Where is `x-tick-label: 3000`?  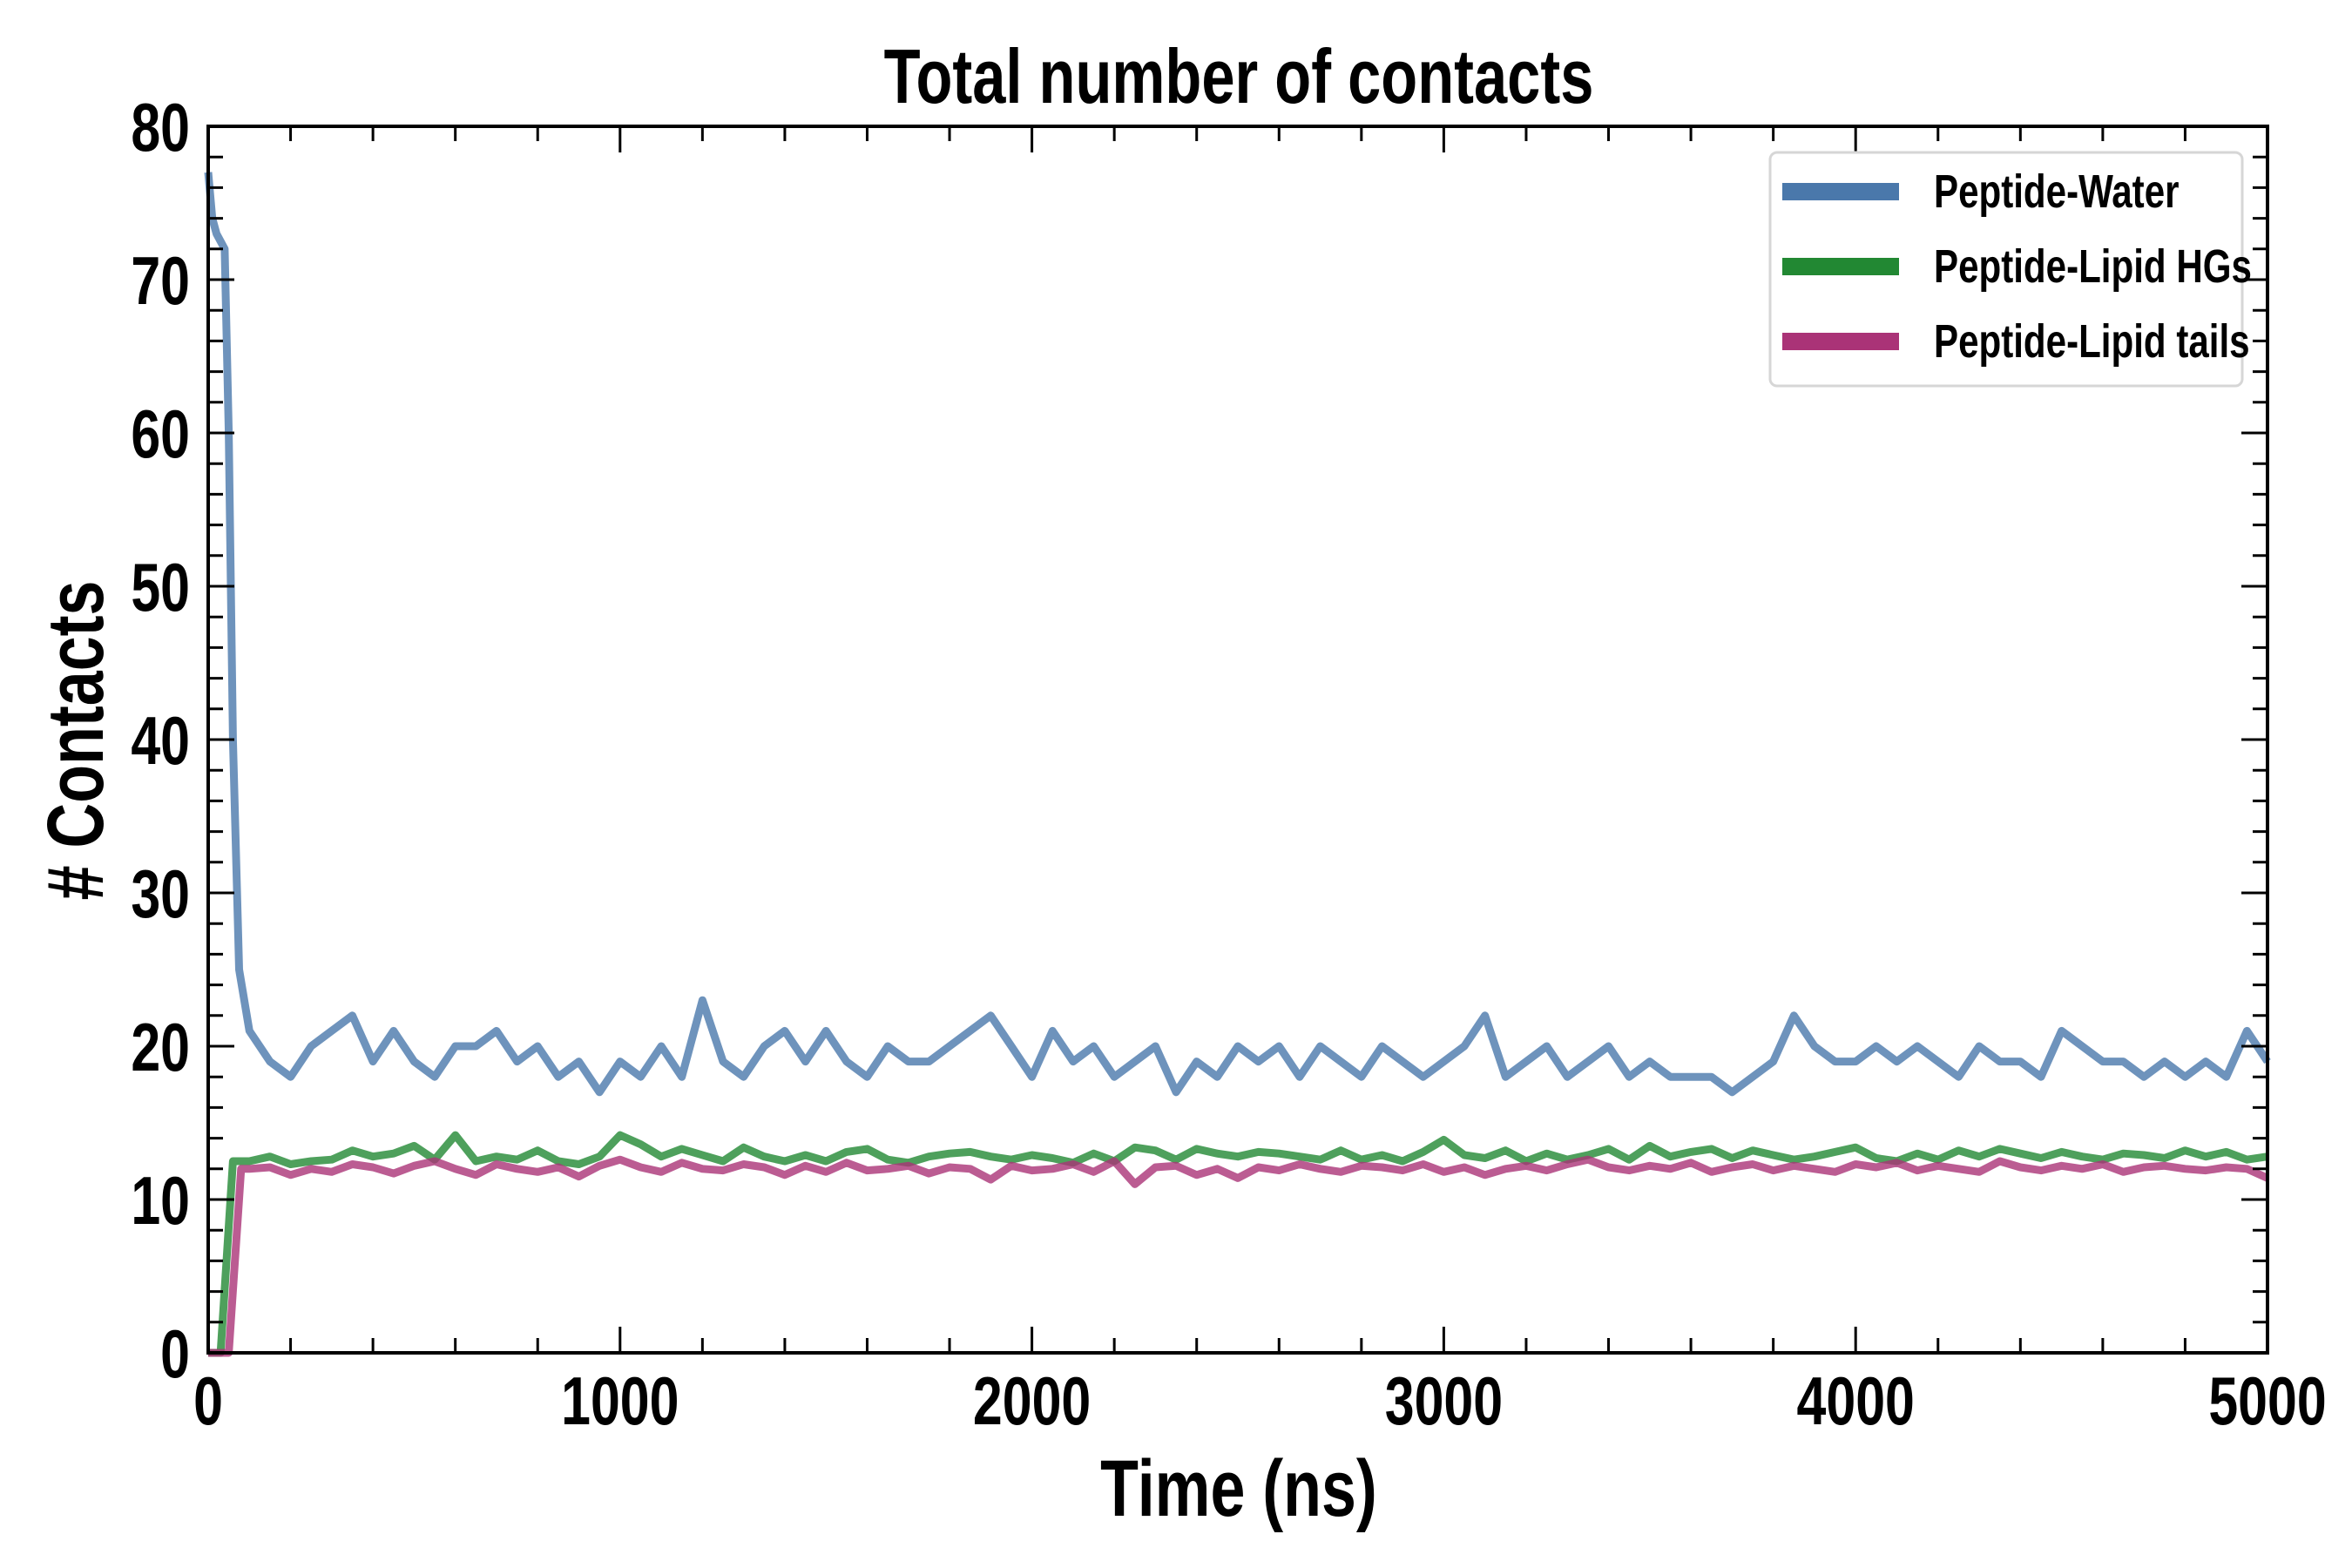
x-tick-label: 3000 is located at coordinates (1444, 1401).